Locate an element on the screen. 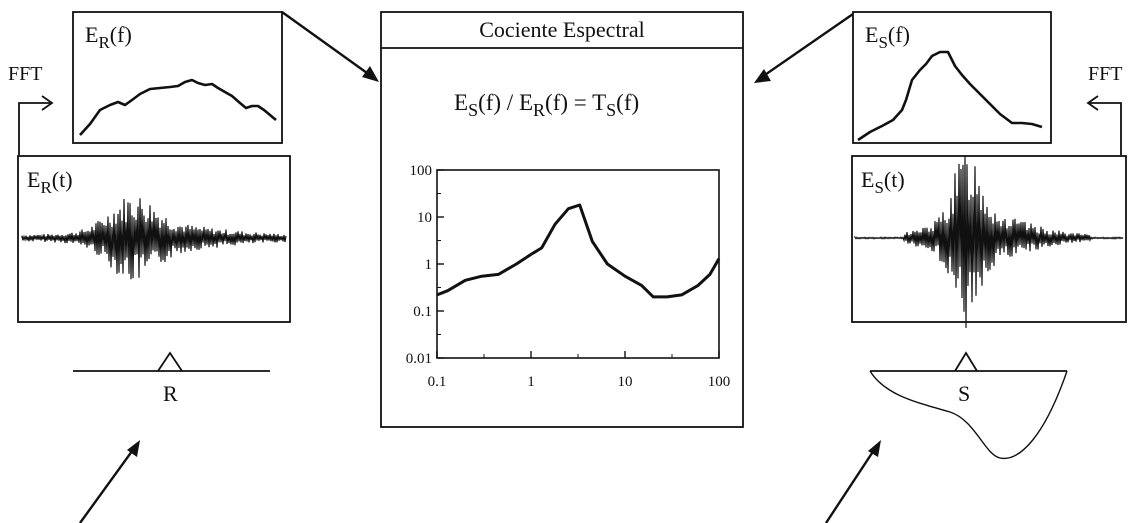  center-title: Cociente Espectral is located at coordinates (562, 29).